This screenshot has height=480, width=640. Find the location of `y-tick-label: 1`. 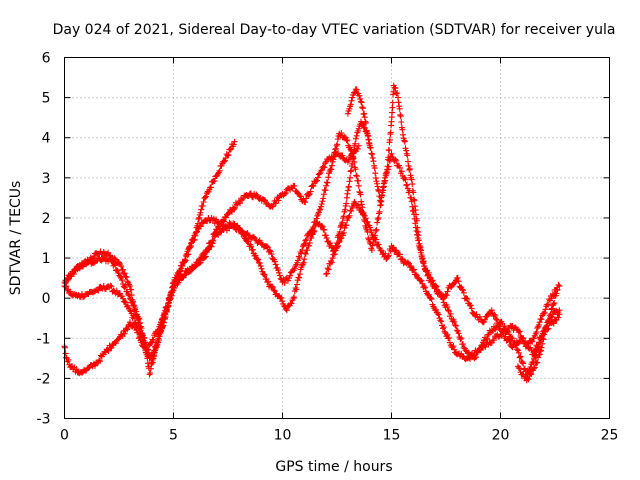

y-tick-label: 1 is located at coordinates (46, 259).